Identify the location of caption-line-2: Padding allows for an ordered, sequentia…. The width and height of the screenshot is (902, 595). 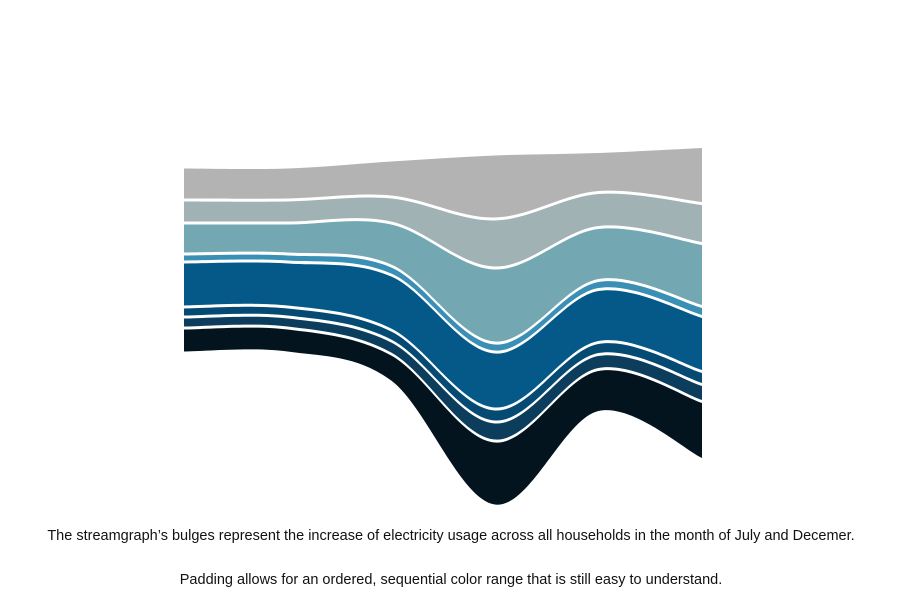
(451, 580).